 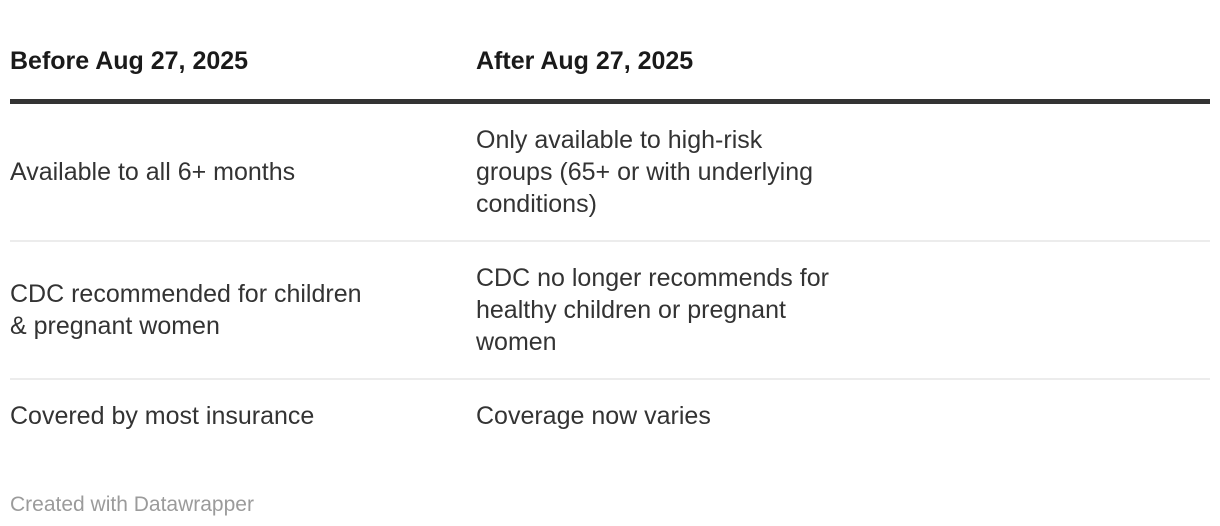 I want to click on column-header-after: After Aug 27, 2025, so click(x=843, y=52).